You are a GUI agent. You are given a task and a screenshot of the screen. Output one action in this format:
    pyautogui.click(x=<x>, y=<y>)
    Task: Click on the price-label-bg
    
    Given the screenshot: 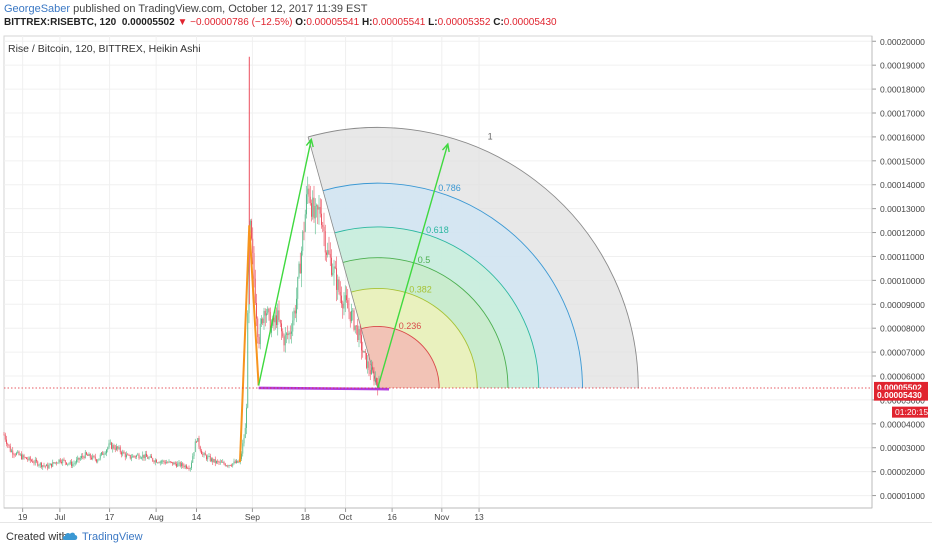 What is the action you would take?
    pyautogui.click(x=901, y=387)
    